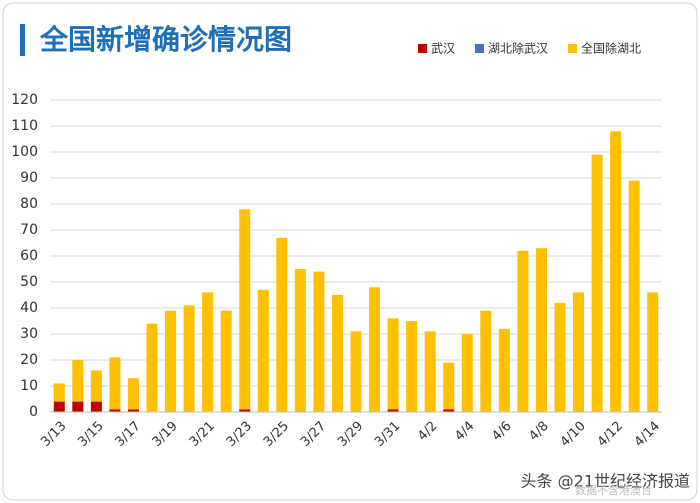 Image resolution: width=700 pixels, height=503 pixels. What do you see at coordinates (29, 178) in the screenshot?
I see `y-tick-label: 90` at bounding box center [29, 178].